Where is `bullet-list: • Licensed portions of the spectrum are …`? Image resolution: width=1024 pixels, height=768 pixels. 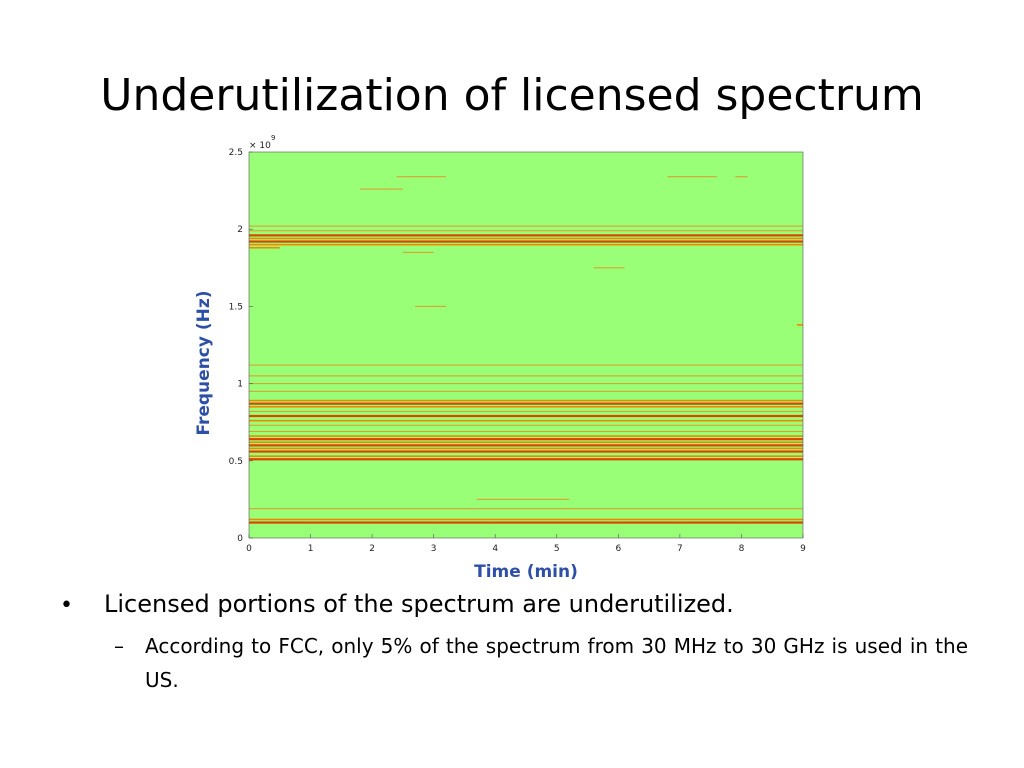
bullet-list: • Licensed portions of the spectrum are … is located at coordinates (512, 641).